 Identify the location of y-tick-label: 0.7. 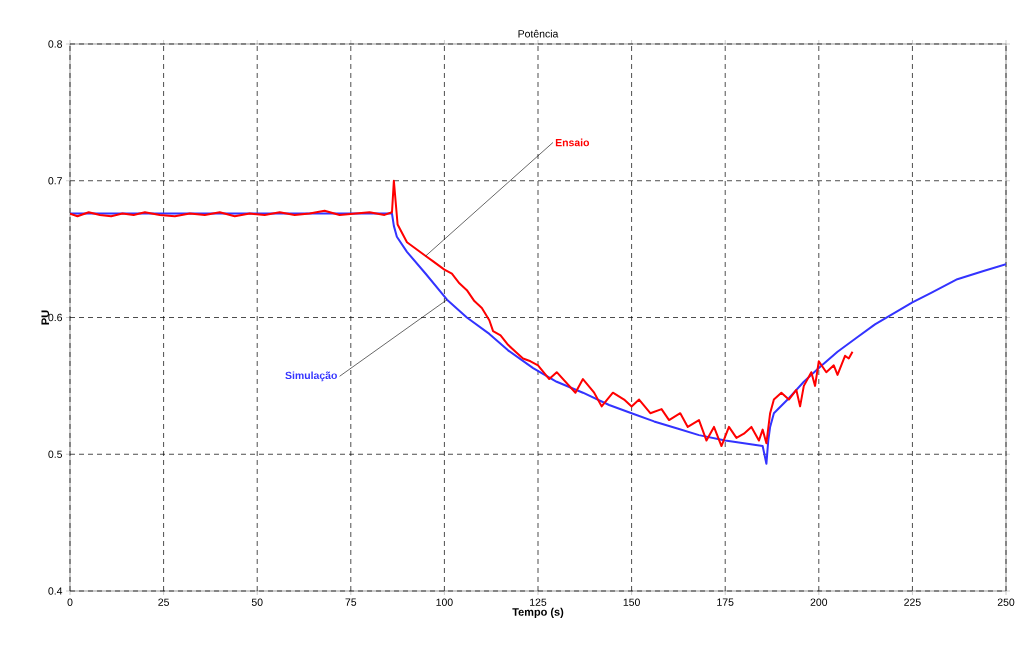
(55, 181).